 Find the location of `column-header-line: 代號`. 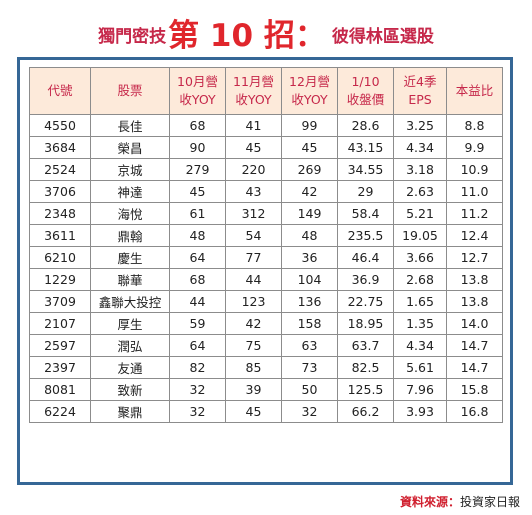

column-header-line: 代號 is located at coordinates (60, 90).